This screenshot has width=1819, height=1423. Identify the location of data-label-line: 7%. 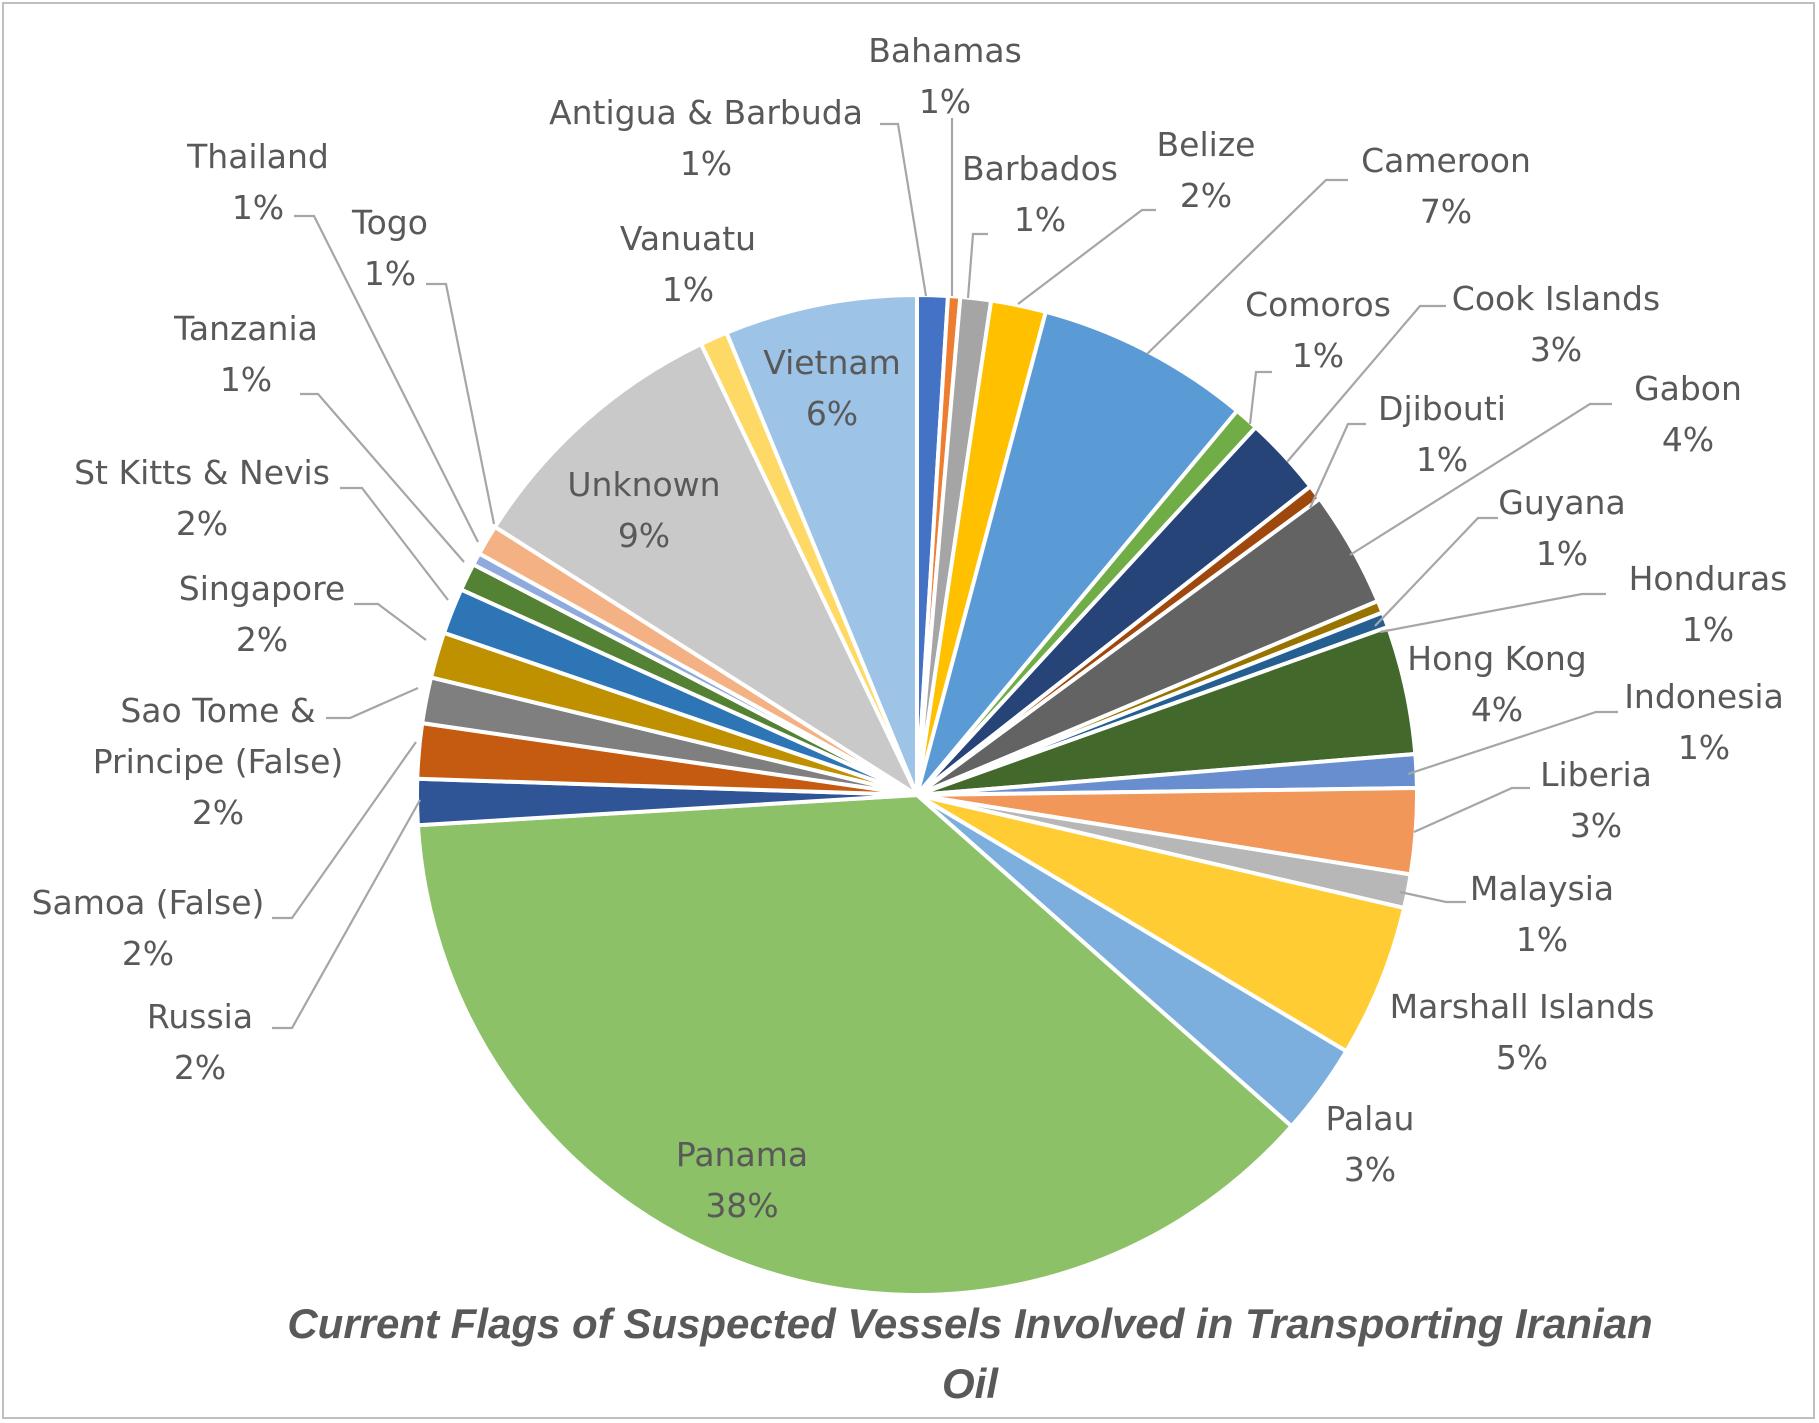
(1446, 211).